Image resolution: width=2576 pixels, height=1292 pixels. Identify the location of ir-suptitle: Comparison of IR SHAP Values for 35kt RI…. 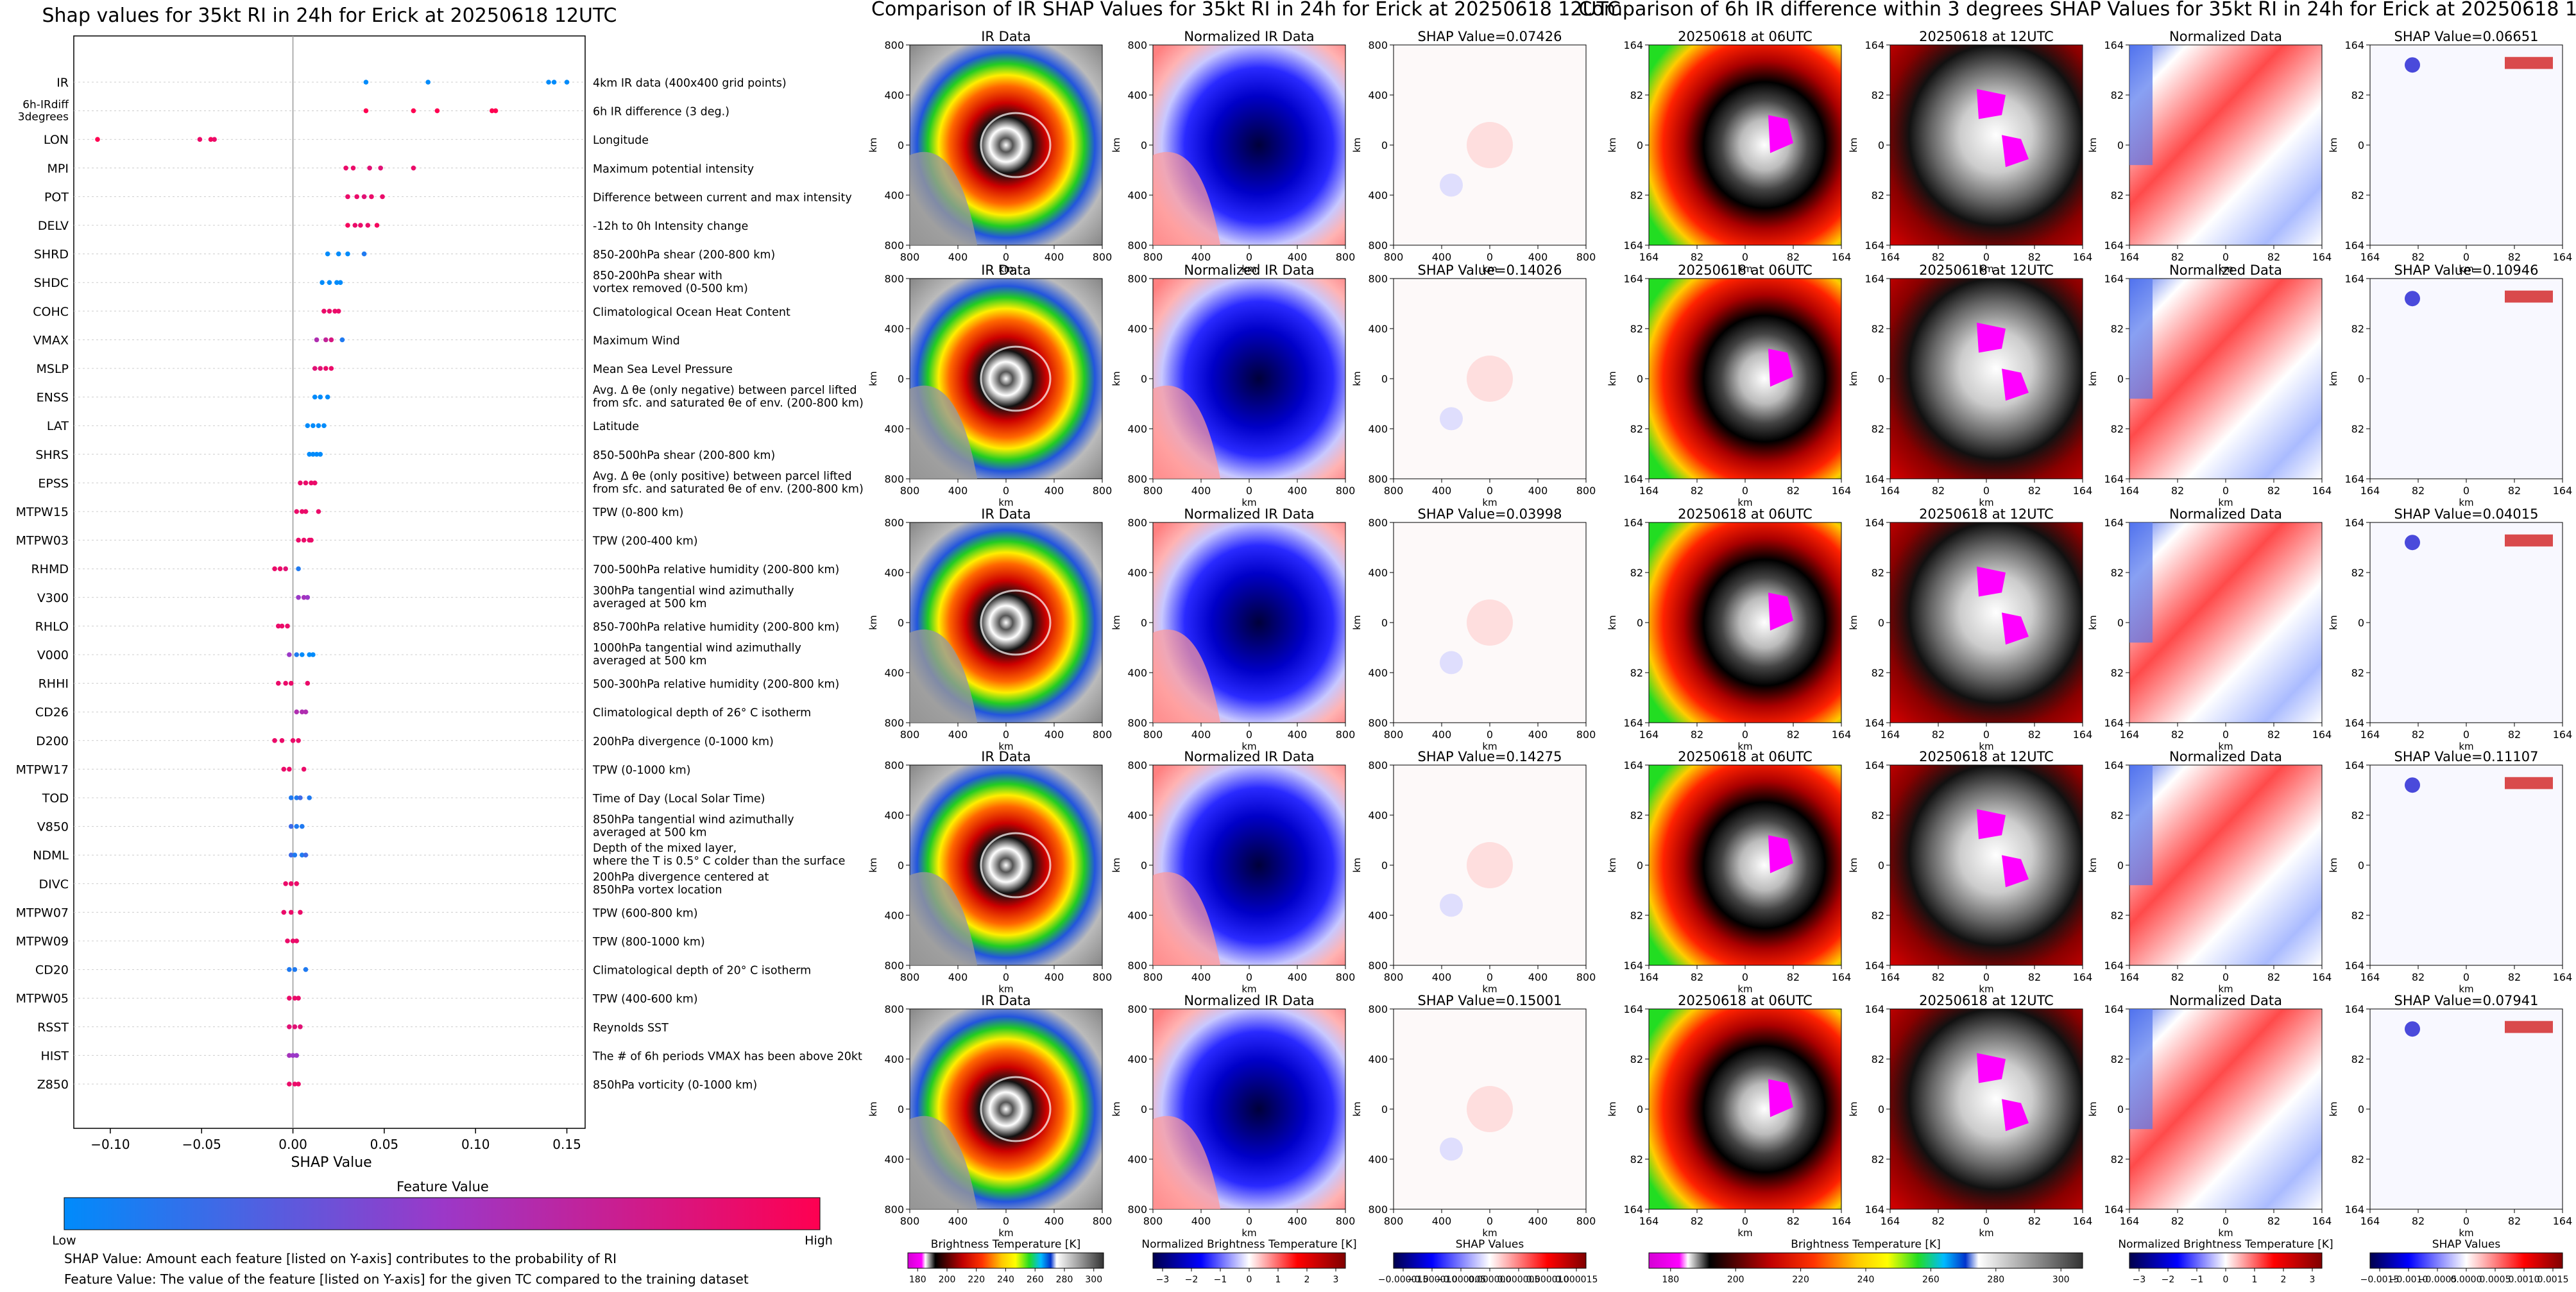
(1246, 10).